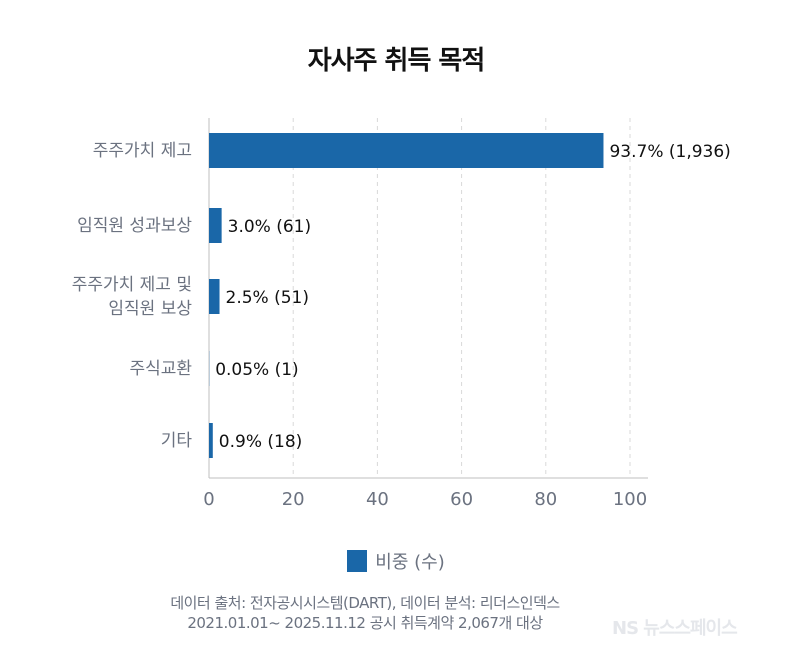 The height and width of the screenshot is (655, 792). What do you see at coordinates (177, 441) in the screenshot?
I see `category-label: 기타` at bounding box center [177, 441].